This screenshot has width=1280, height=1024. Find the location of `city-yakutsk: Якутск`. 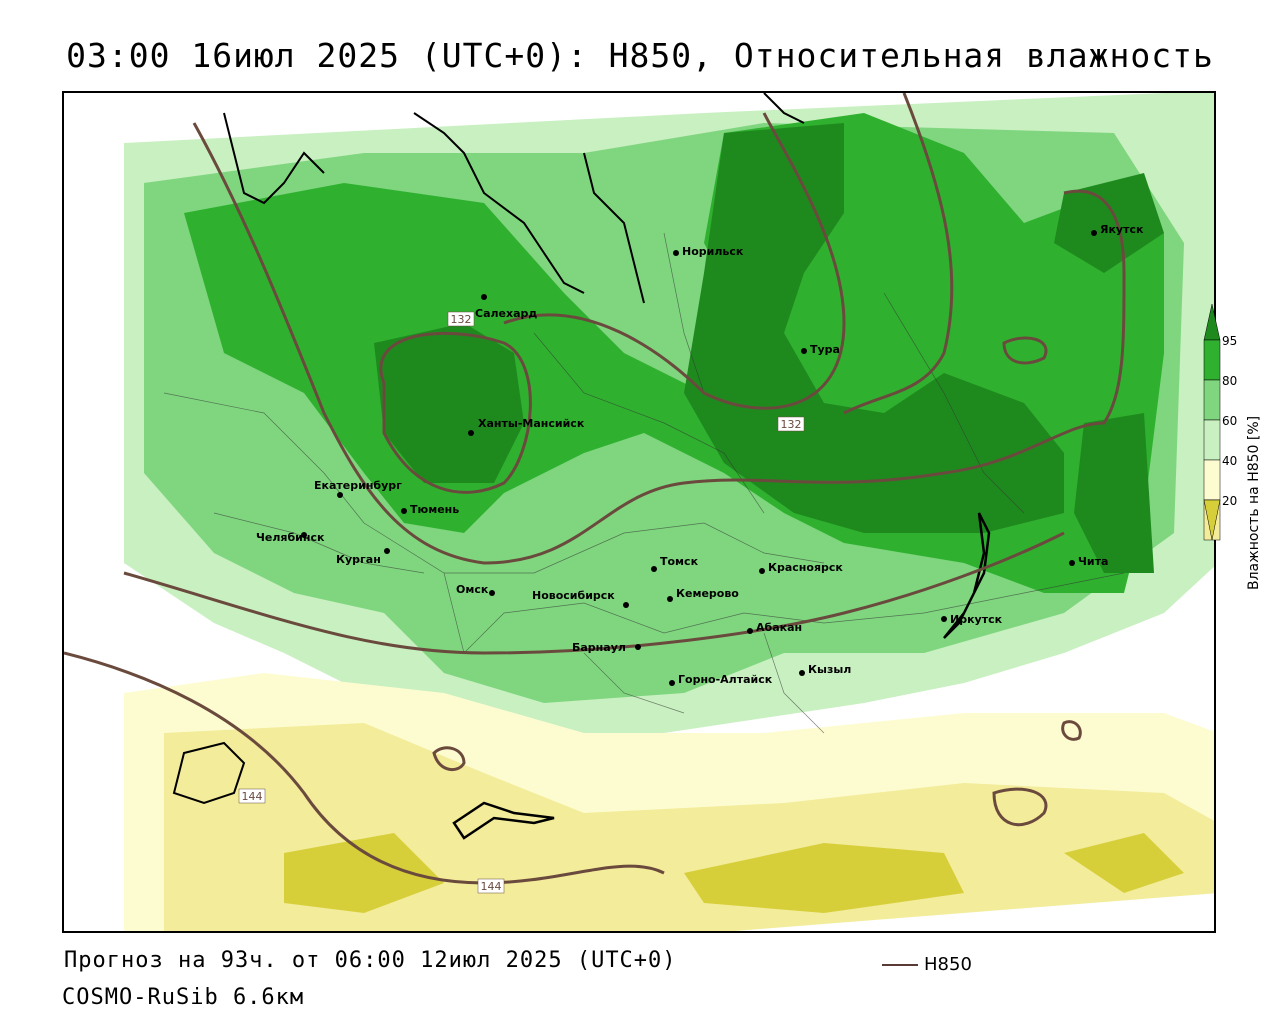

city-yakutsk: Якутск is located at coordinates (1117, 229).